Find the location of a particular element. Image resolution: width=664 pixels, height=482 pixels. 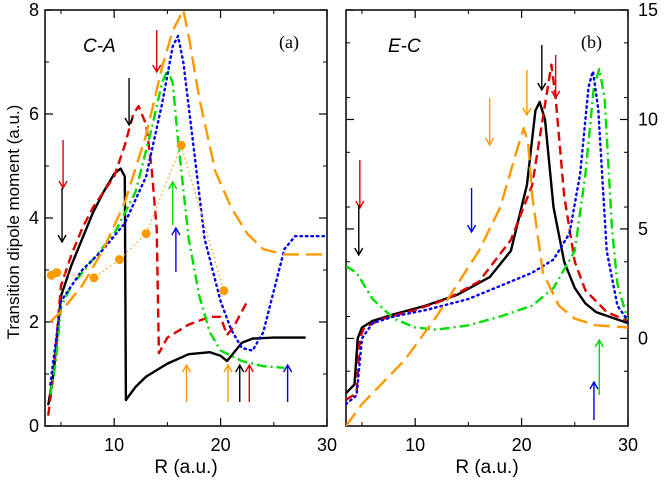

y-tick-label: 10 is located at coordinates (648, 119).